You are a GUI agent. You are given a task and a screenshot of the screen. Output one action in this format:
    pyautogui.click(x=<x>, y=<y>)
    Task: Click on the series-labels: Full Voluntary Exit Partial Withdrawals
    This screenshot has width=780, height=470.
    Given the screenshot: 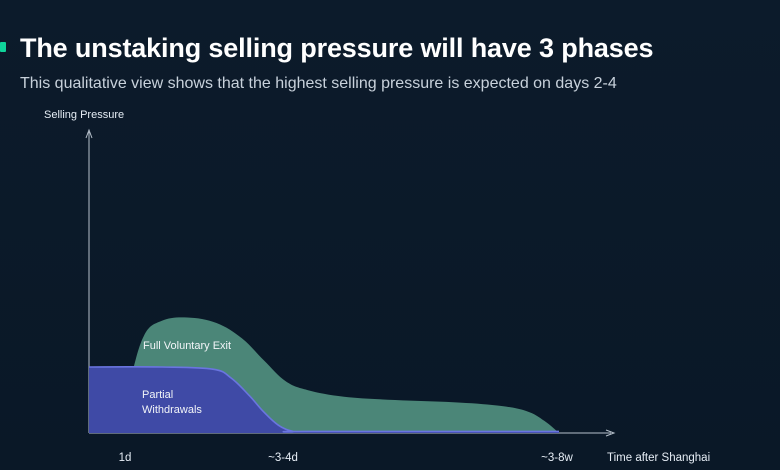 What is the action you would take?
    pyautogui.click(x=186, y=378)
    